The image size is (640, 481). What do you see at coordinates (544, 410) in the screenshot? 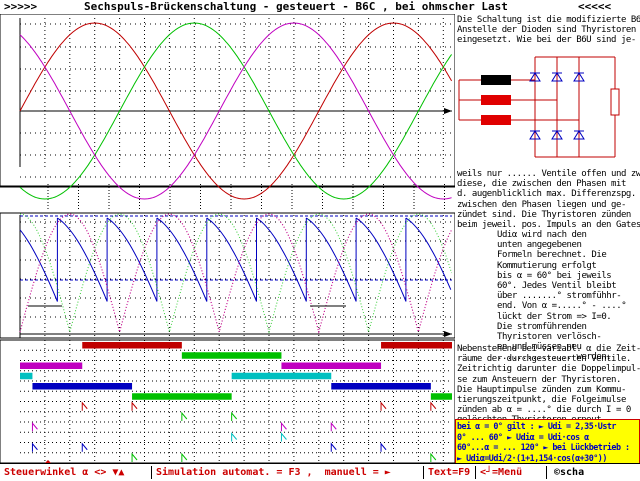
I see `panel-text-line: zünden ab α = ....° die durch I = 0` at bounding box center [544, 410].